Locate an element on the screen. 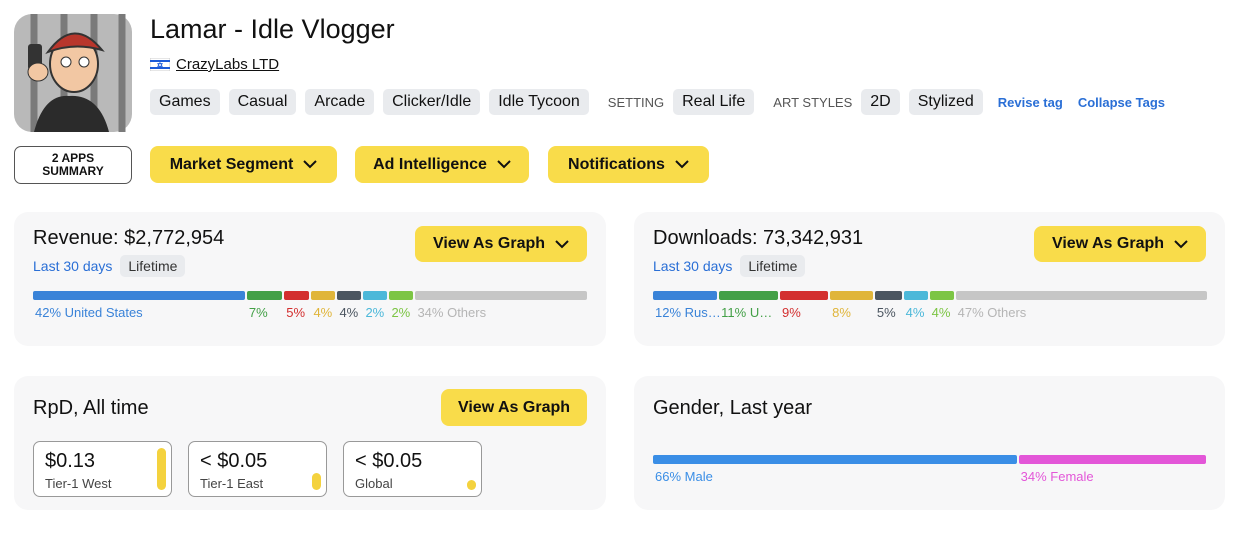 Image resolution: width=1240 pixels, height=533 pixels. summary-button: 2 APPS SUMMARY is located at coordinates (73, 165).